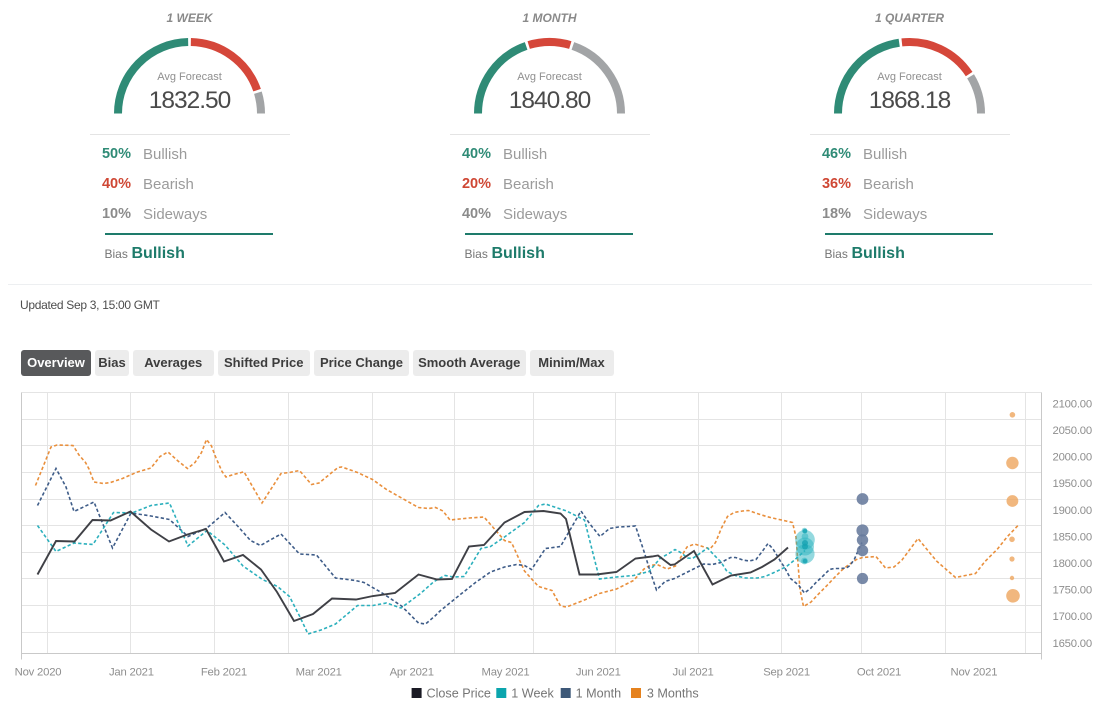 Image resolution: width=1102 pixels, height=706 pixels. Describe the element at coordinates (1072, 511) in the screenshot. I see `svg-text: 1900.00` at that location.